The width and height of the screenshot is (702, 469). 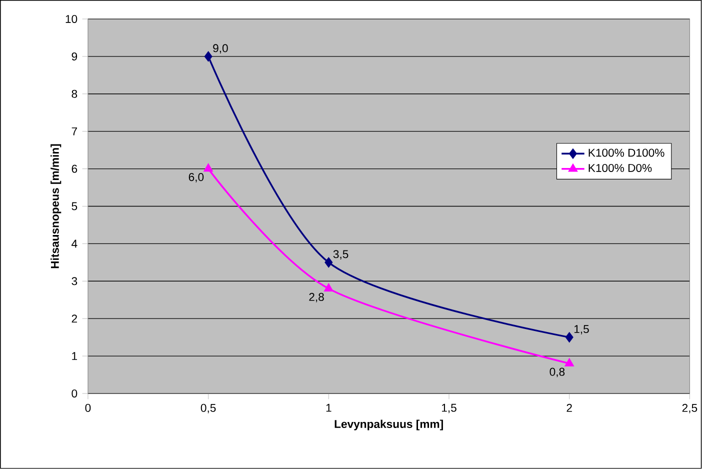 What do you see at coordinates (74, 318) in the screenshot?
I see `y-tick-label: 2` at bounding box center [74, 318].